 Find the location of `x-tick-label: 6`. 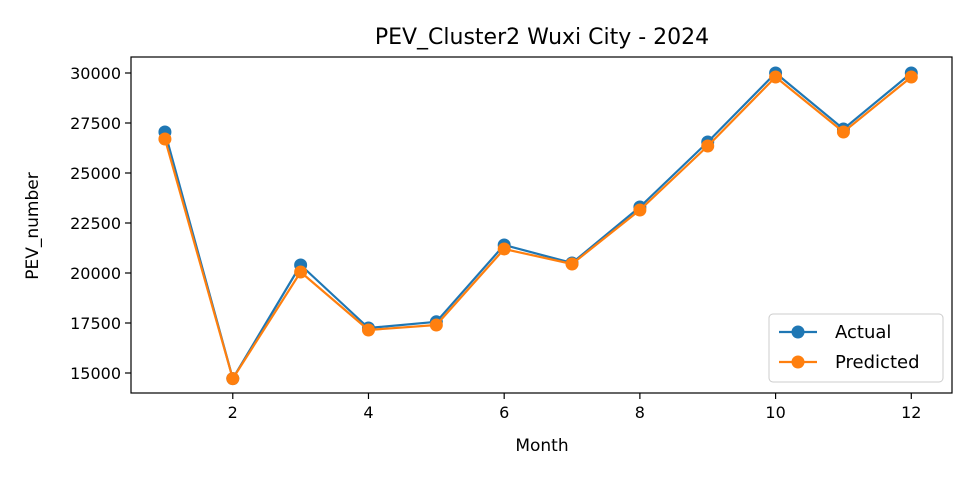

x-tick-label: 6 is located at coordinates (504, 412).